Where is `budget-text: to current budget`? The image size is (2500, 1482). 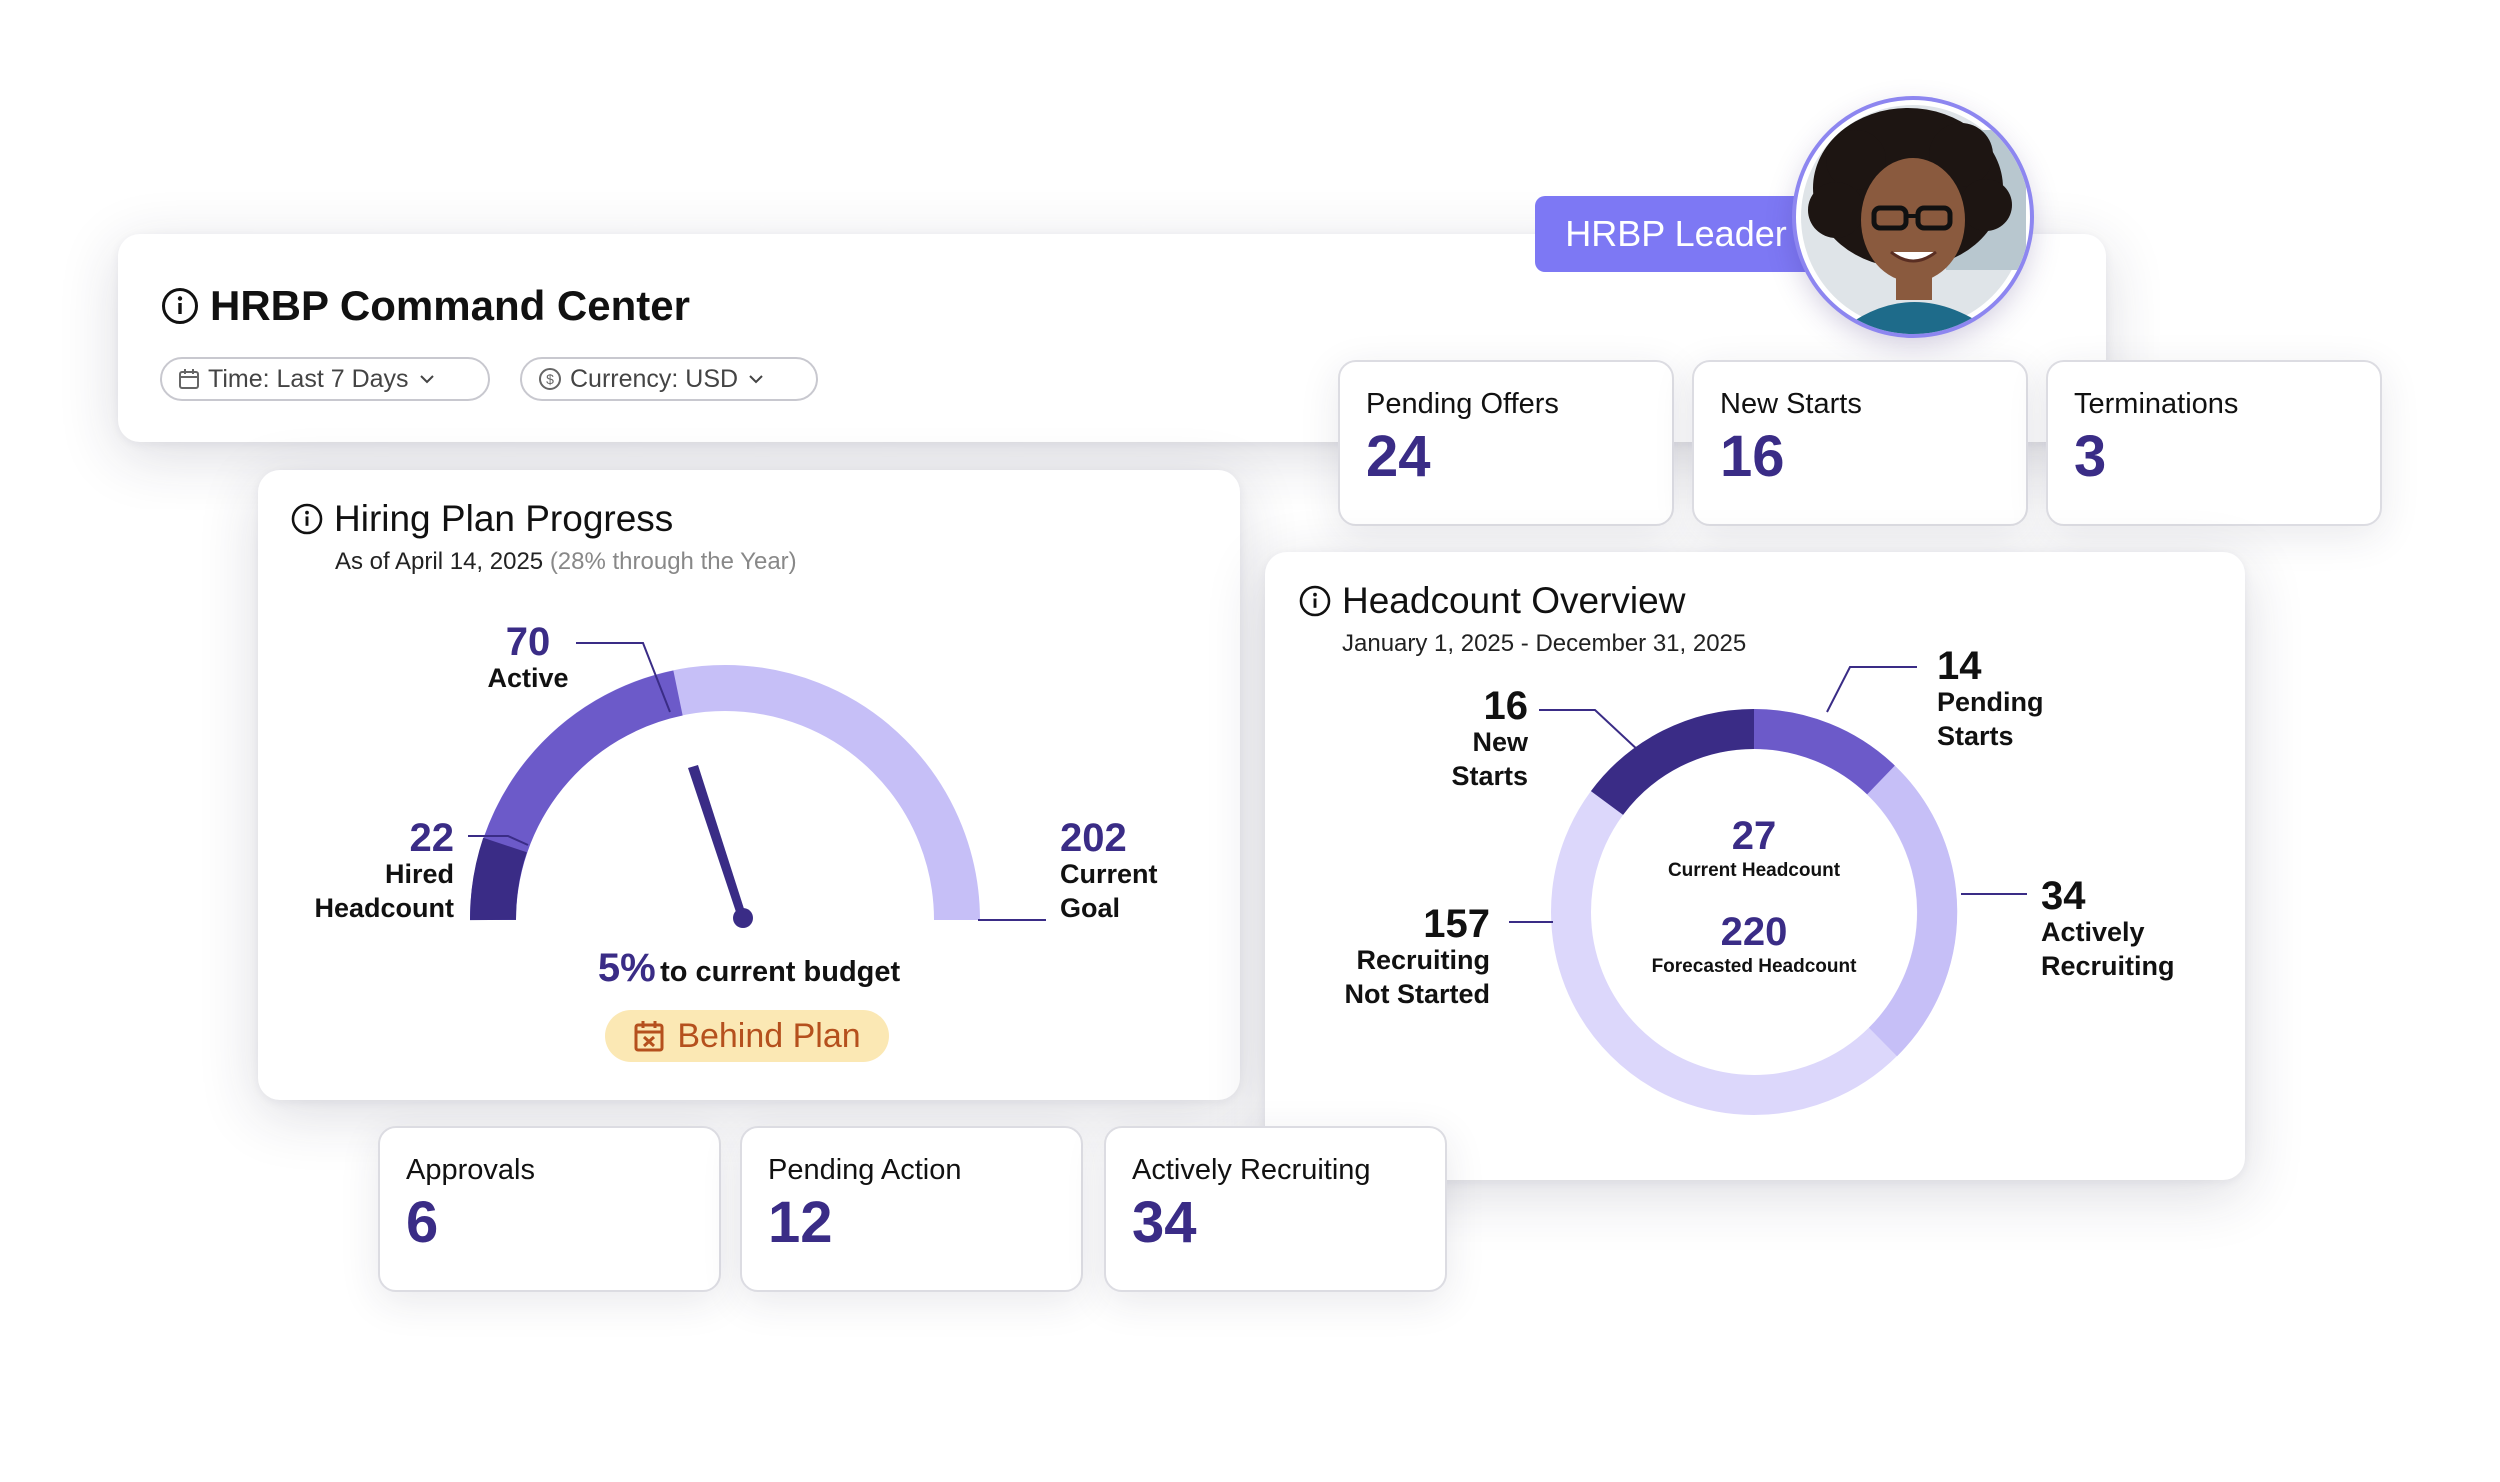
budget-text: to current budget is located at coordinates (780, 972).